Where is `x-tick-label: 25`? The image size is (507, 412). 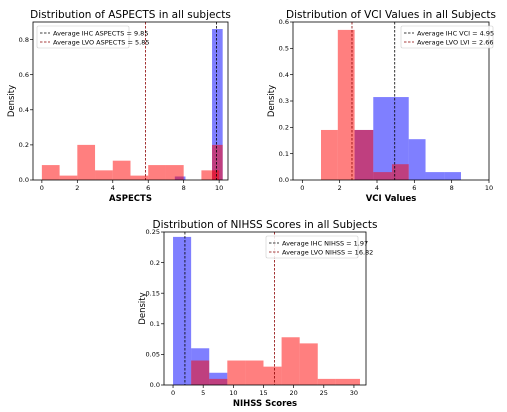 x-tick-label: 25 is located at coordinates (324, 393).